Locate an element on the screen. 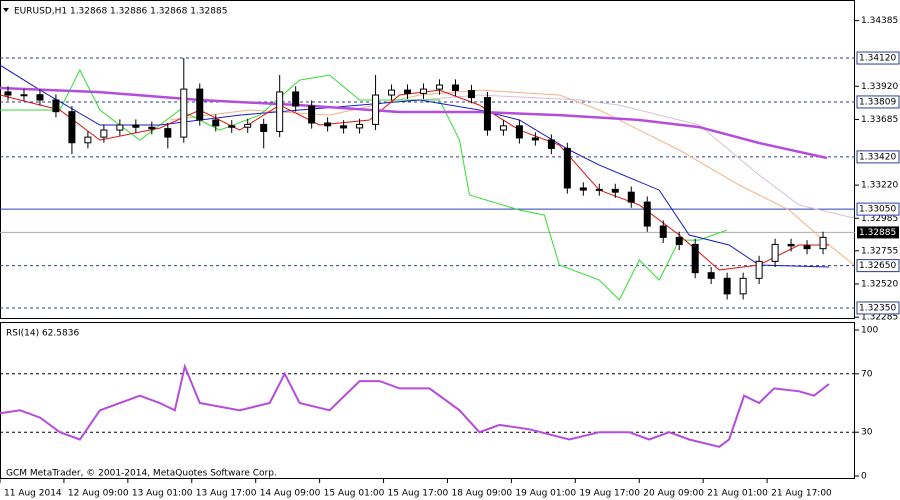  y-tick-label: 0 is located at coordinates (864, 477).